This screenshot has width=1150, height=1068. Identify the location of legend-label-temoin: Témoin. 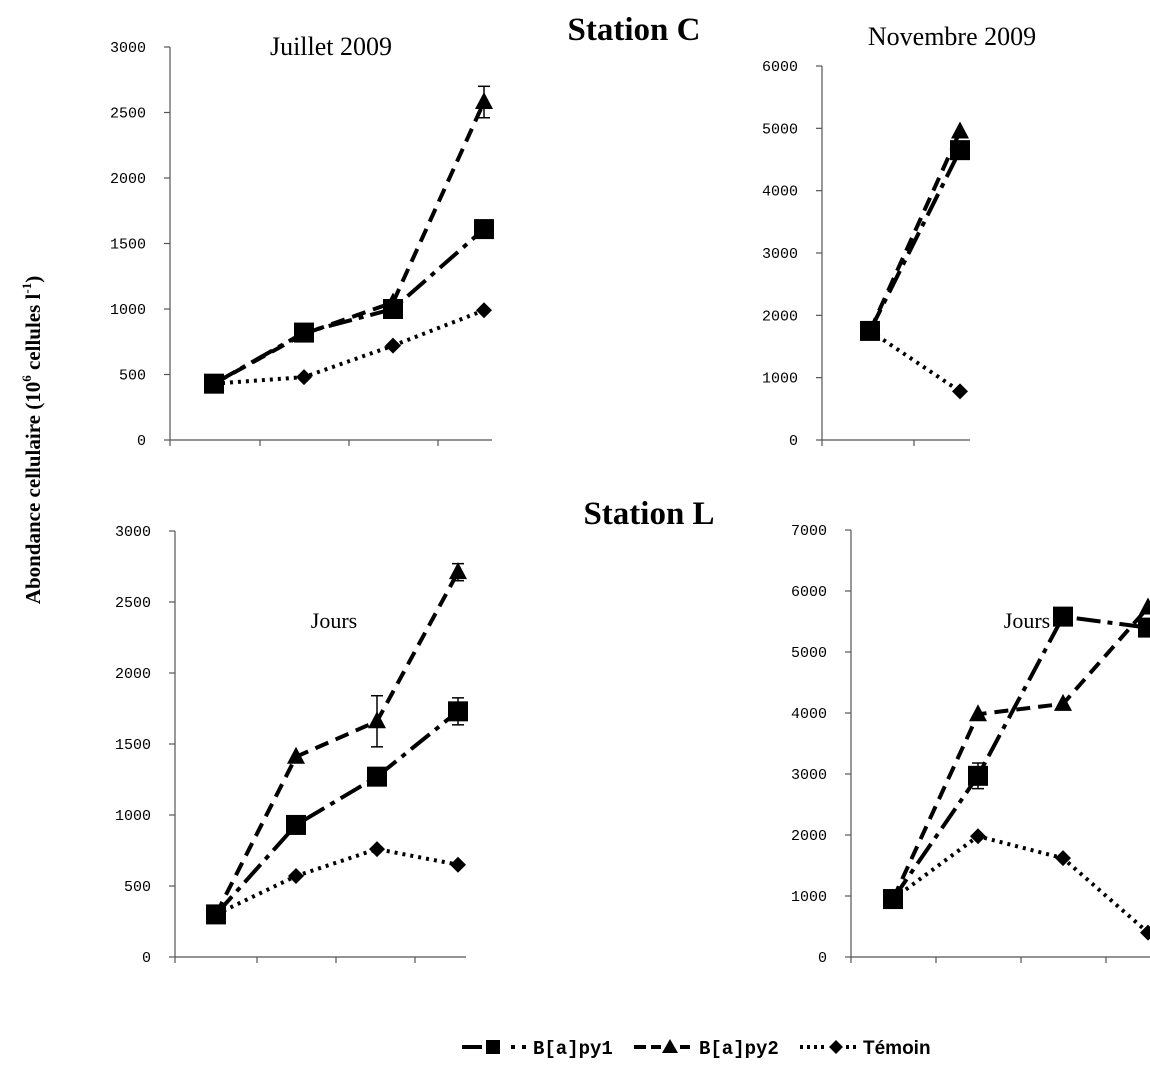
(897, 1048).